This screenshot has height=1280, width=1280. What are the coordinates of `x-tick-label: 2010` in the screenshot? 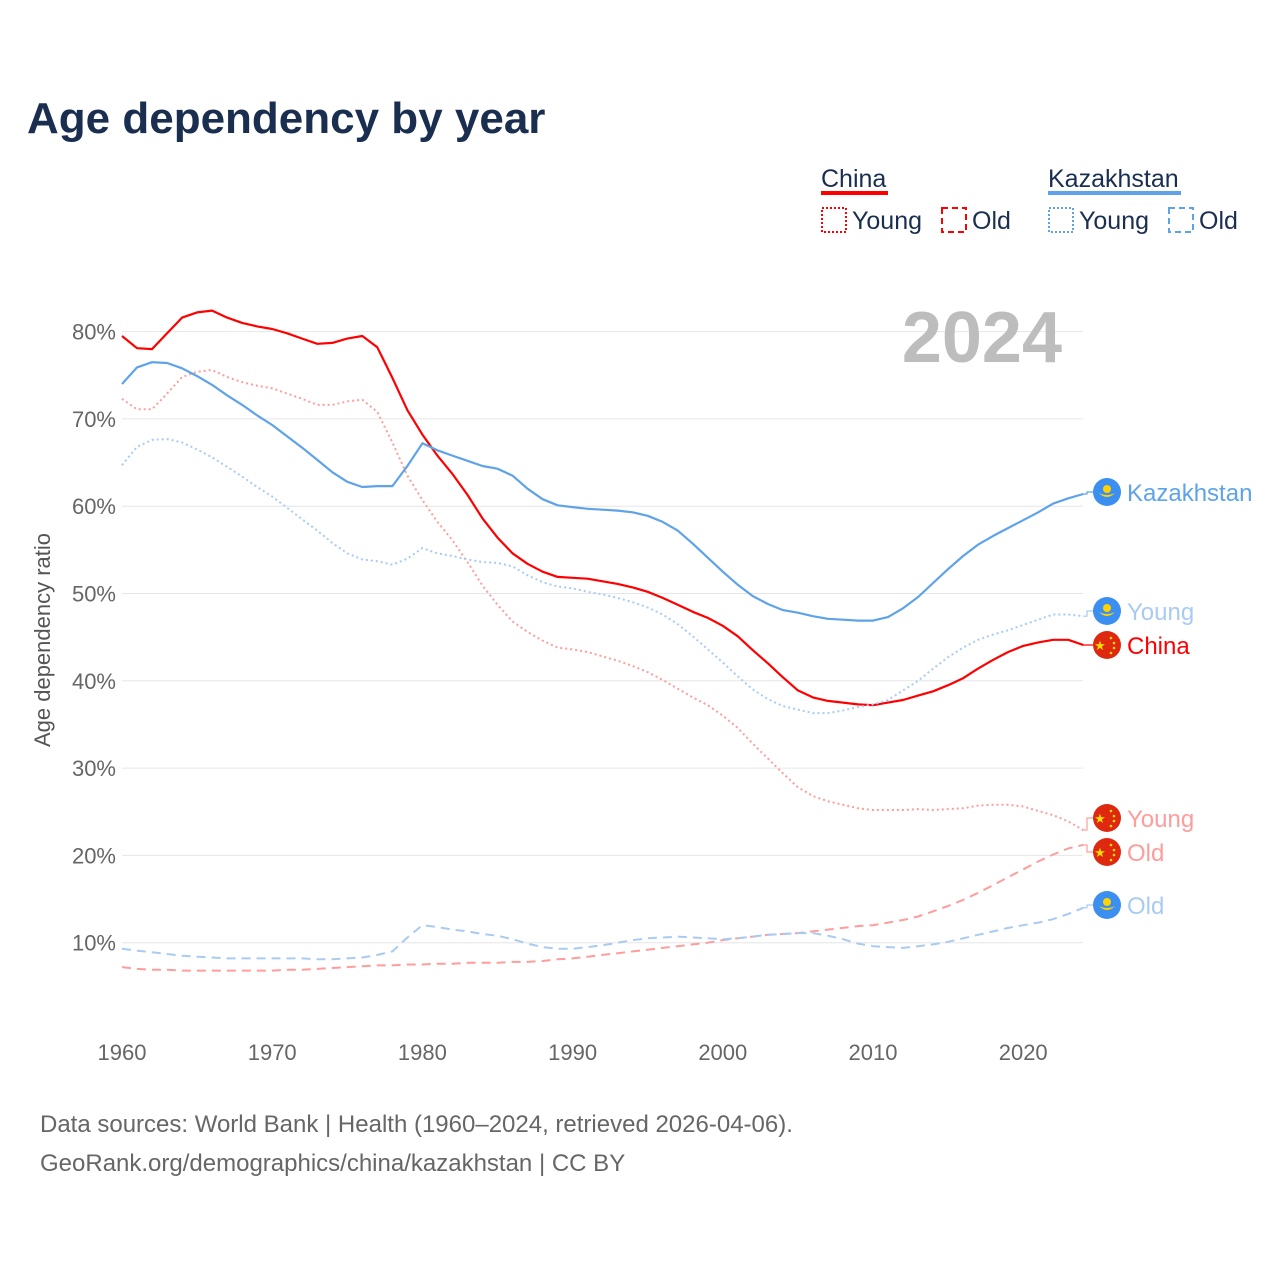 It's located at (873, 1052).